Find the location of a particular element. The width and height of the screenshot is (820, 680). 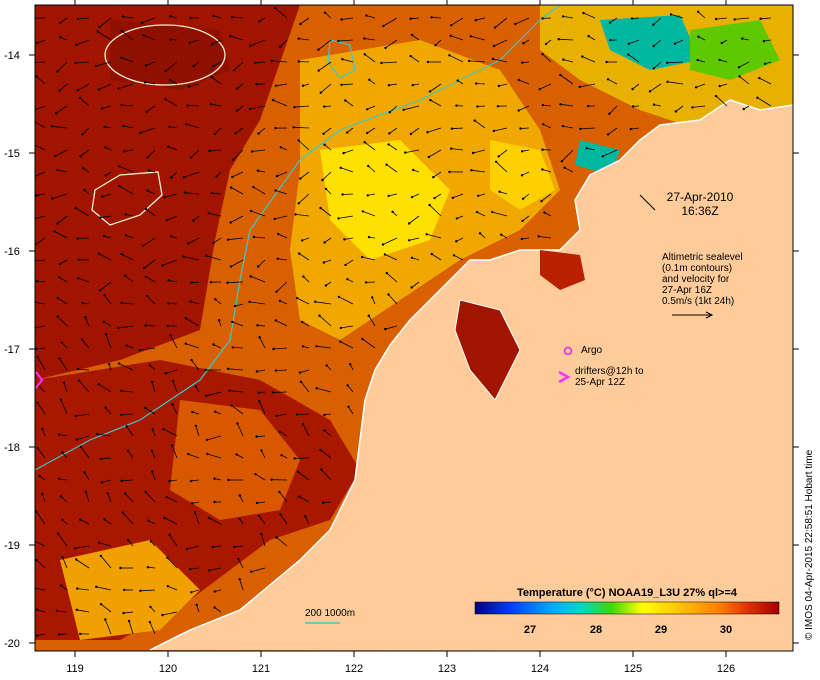

lon-tick-label: 122 is located at coordinates (354, 669).